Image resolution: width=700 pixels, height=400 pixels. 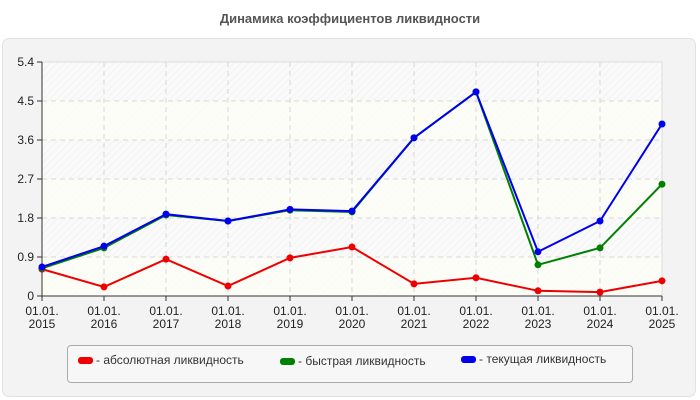 What do you see at coordinates (543, 359) in the screenshot?
I see `legend-label: - текущая ликвидность` at bounding box center [543, 359].